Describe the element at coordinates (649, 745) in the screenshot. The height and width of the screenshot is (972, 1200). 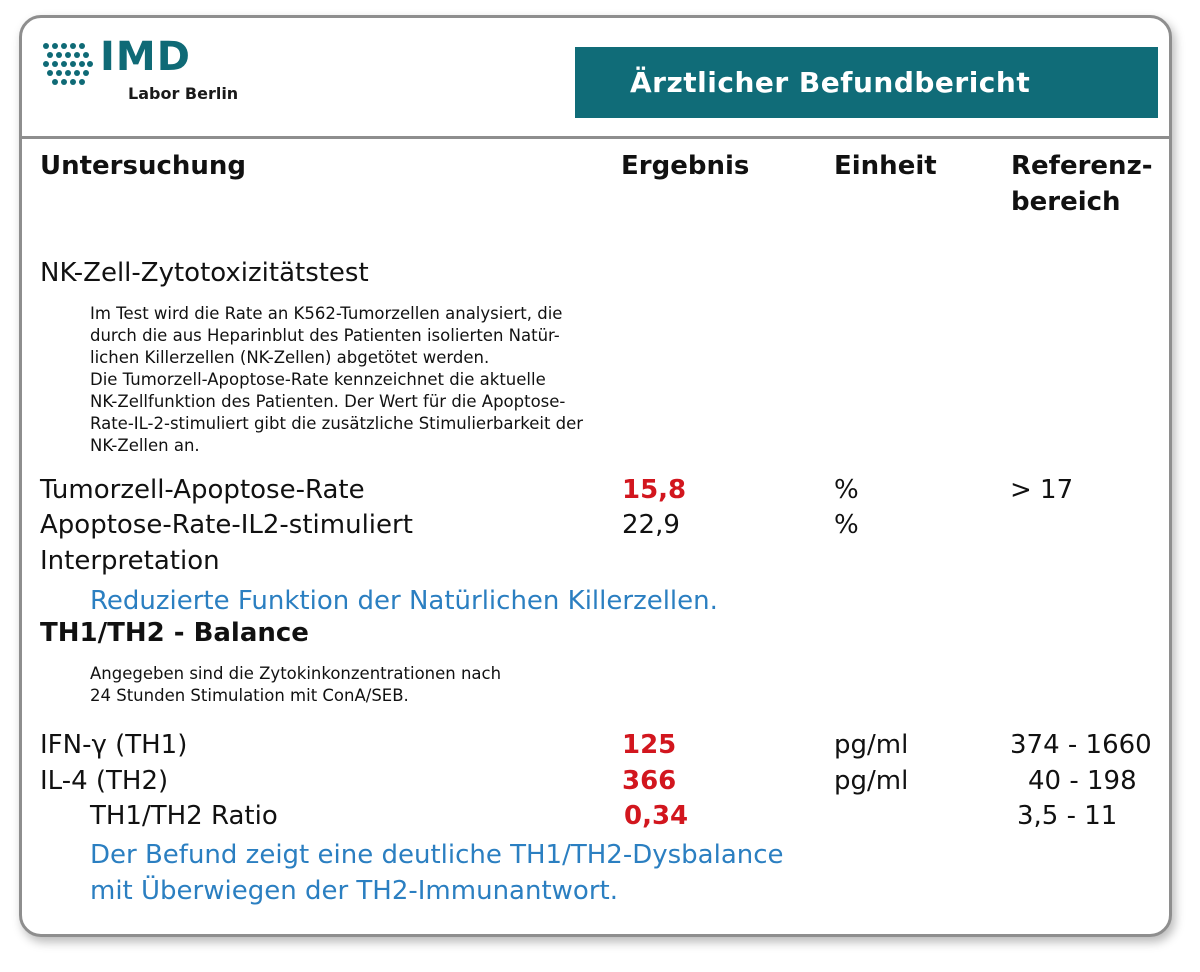
I see `test-result-flagged: 125` at that location.